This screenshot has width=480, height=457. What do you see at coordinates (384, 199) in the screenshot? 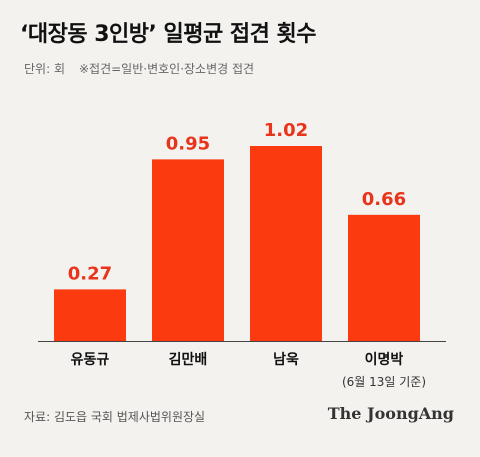
I see `data-label-4: 0.66` at bounding box center [384, 199].